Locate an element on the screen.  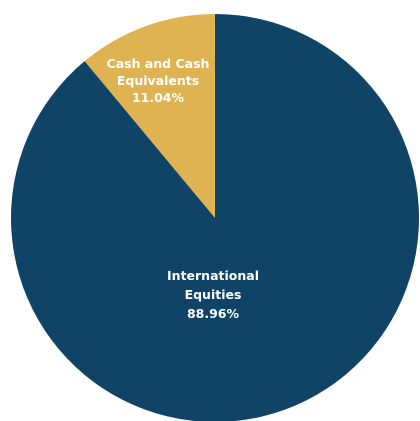
slice-label-cash: Cash and Cash Equivalents 11.04% is located at coordinates (158, 80).